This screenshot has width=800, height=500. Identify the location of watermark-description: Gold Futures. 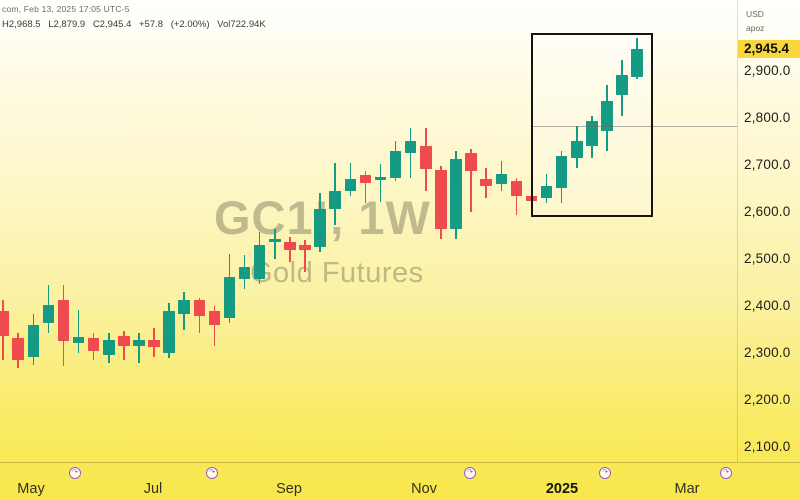
(337, 273).